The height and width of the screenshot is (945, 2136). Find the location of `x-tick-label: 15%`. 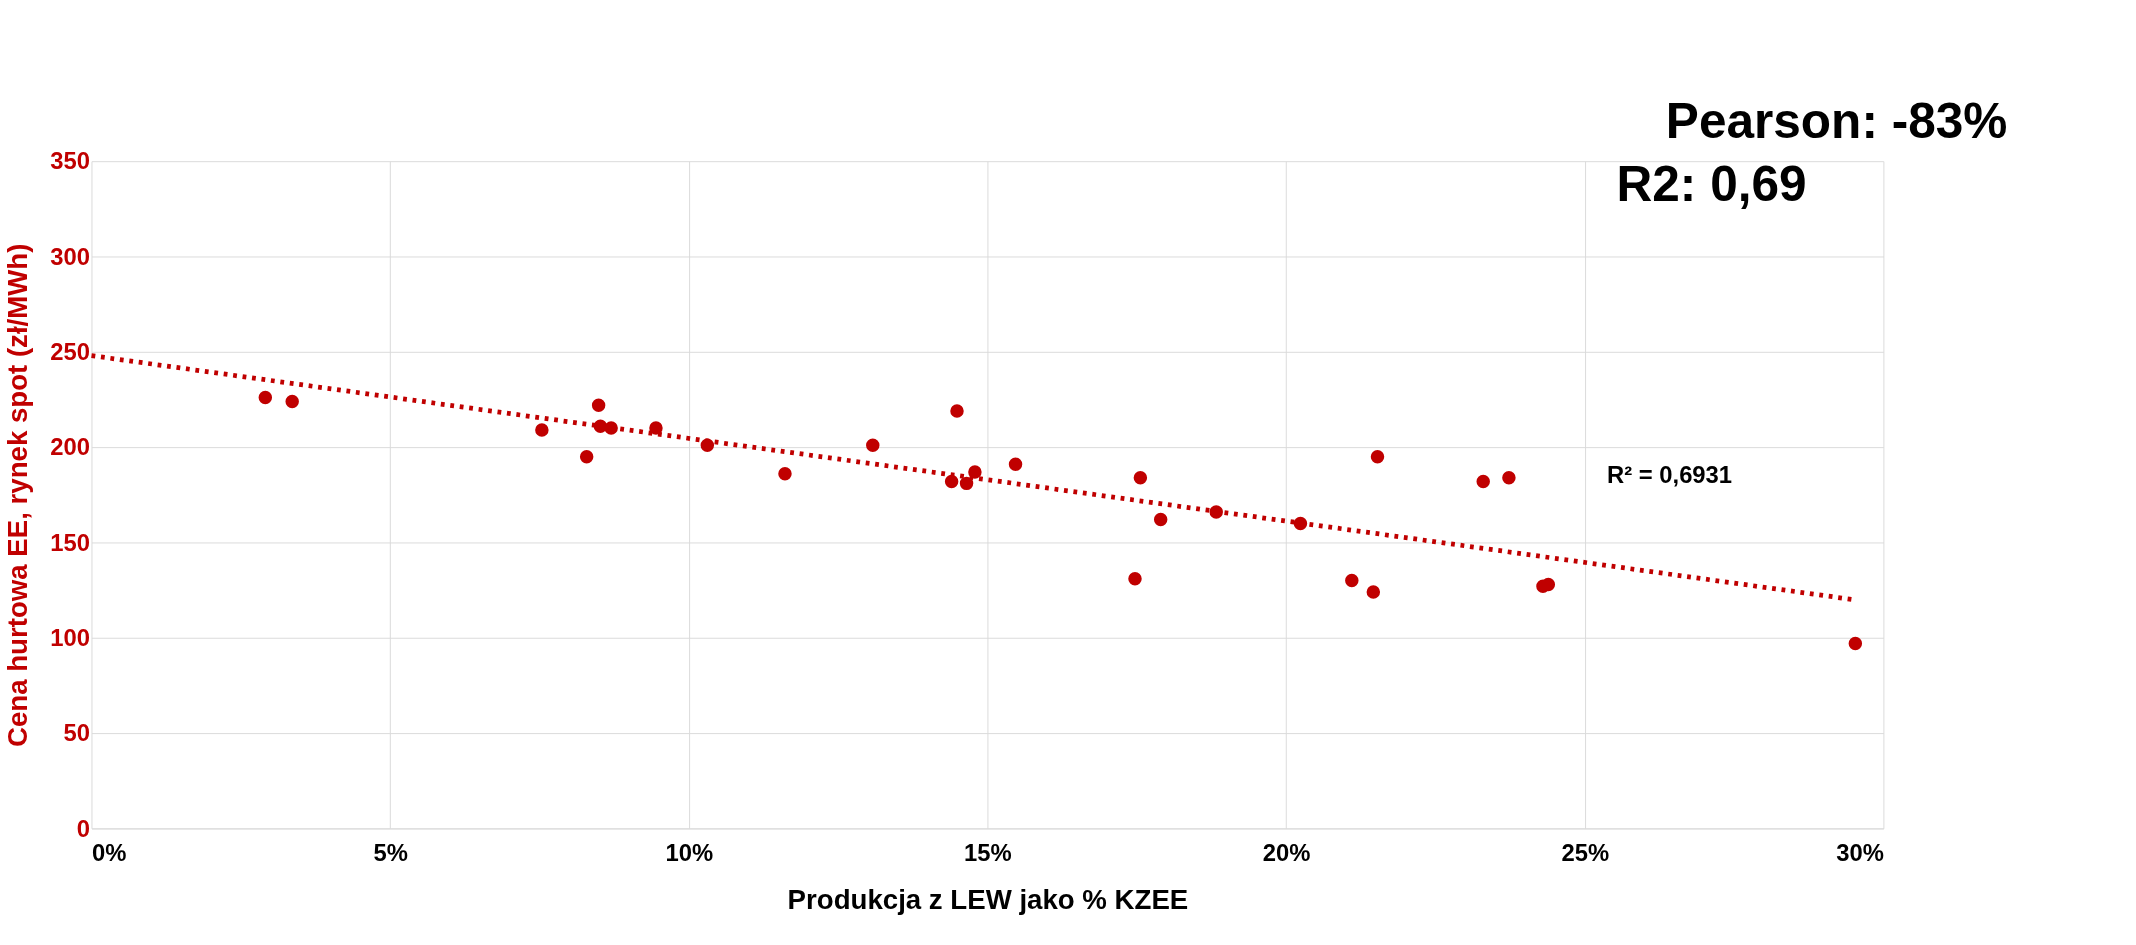

x-tick-label: 15% is located at coordinates (988, 853).